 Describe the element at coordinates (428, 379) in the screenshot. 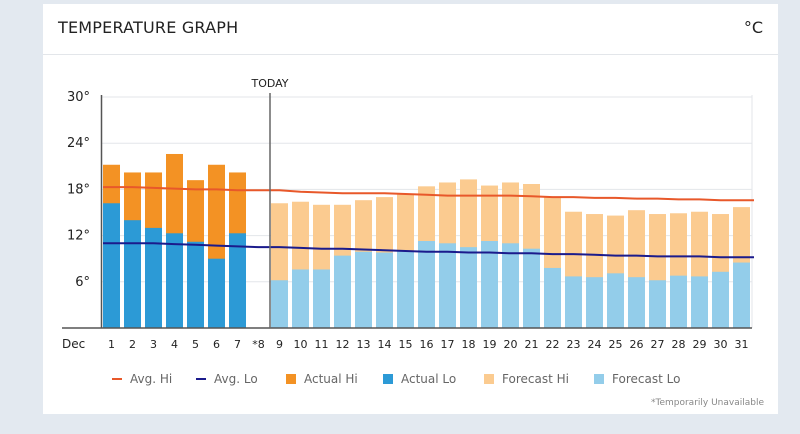

I see `legend-label: Actual Lo` at that location.